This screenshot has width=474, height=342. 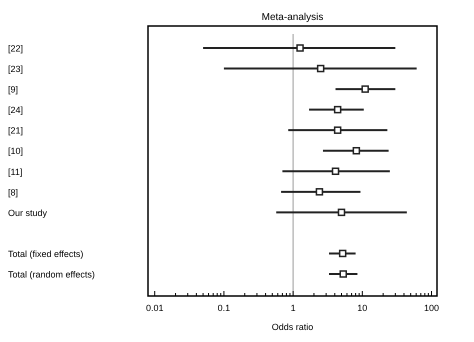 I want to click on chart-title: Meta-analysis, so click(x=293, y=17).